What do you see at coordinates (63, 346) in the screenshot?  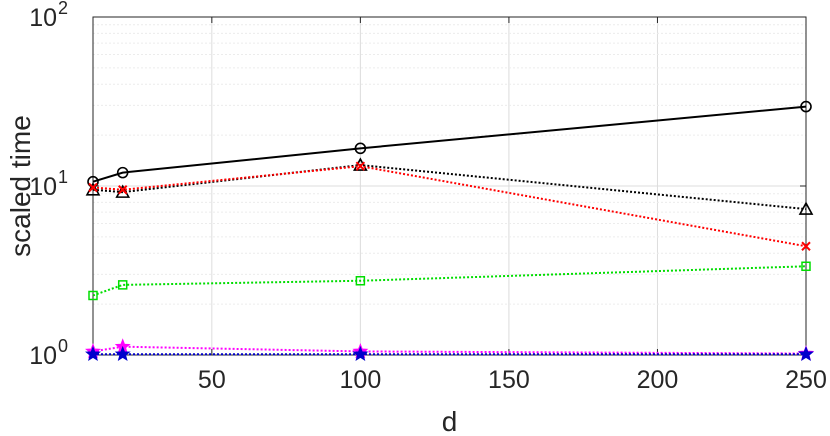 I see `y-tick-exponent: 0` at bounding box center [63, 346].